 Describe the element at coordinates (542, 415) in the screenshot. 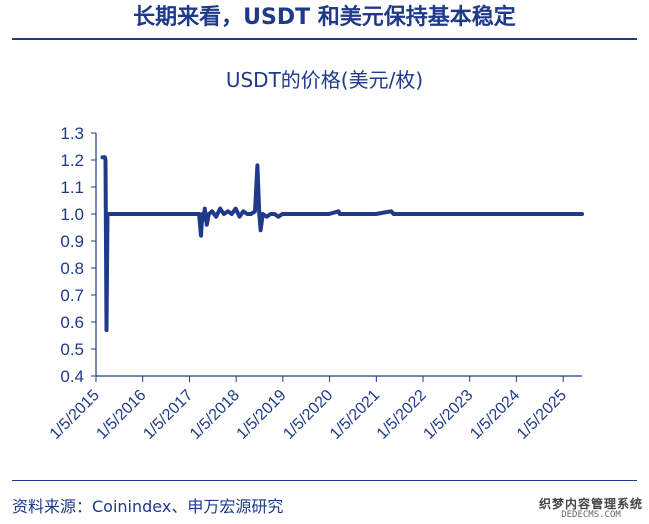

I see `x-tick-label: 1/5/2025` at that location.